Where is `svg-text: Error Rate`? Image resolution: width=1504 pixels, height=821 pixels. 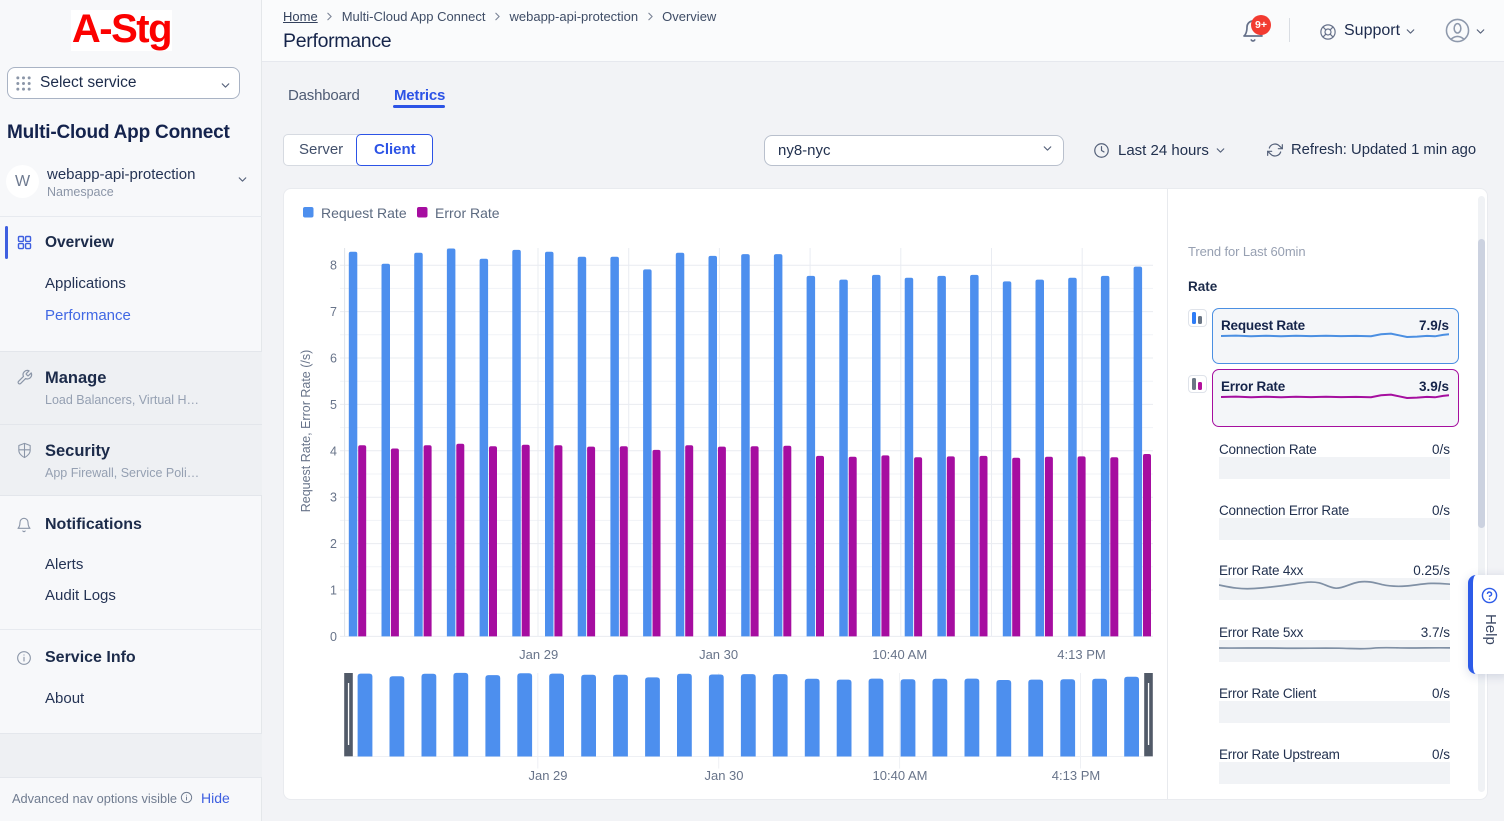
svg-text: Error Rate is located at coordinates (467, 213).